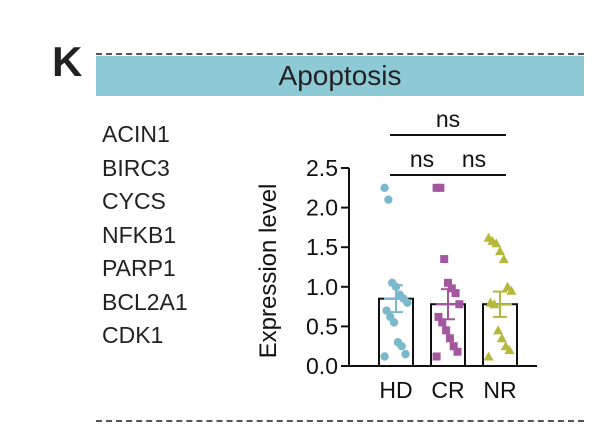 This screenshot has width=612, height=425. What do you see at coordinates (340, 54) in the screenshot?
I see `top-dashed-divider` at bounding box center [340, 54].